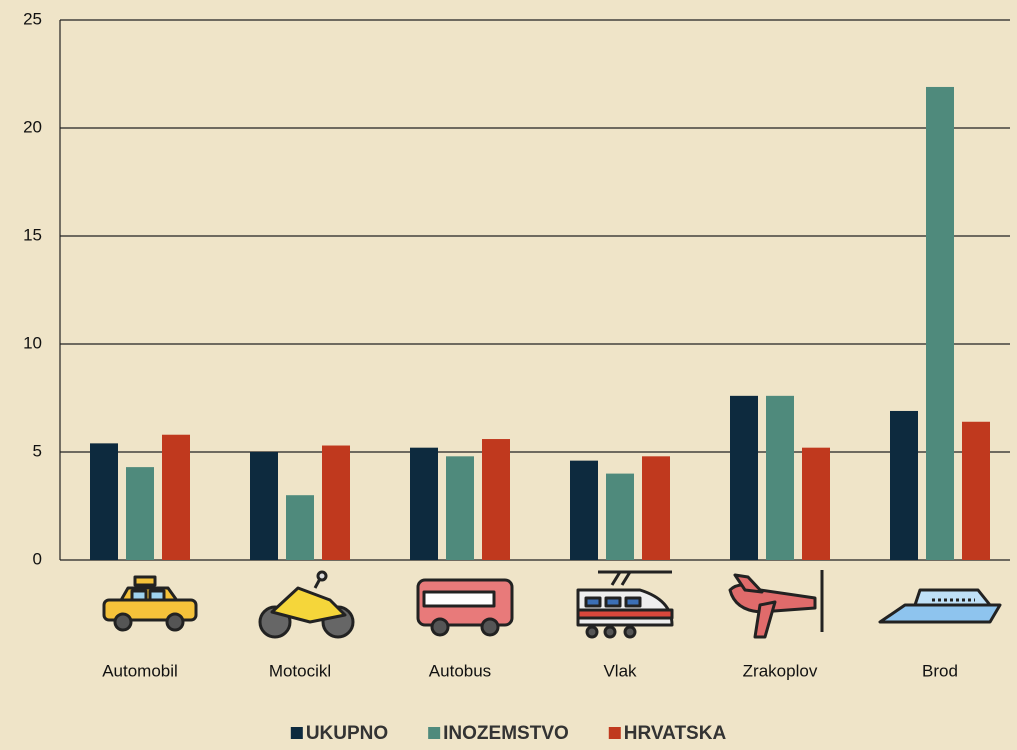 Image resolution: width=1017 pixels, height=750 pixels. I want to click on x-tick-label: Vlak, so click(620, 670).